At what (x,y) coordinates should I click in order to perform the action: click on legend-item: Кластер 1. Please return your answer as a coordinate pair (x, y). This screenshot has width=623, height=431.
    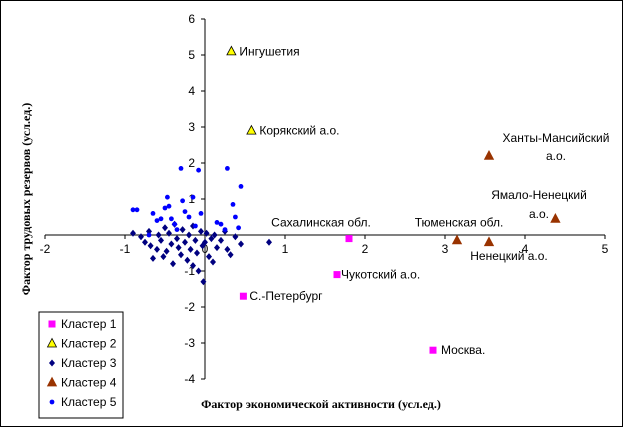
    Looking at the image, I should click on (82, 324).